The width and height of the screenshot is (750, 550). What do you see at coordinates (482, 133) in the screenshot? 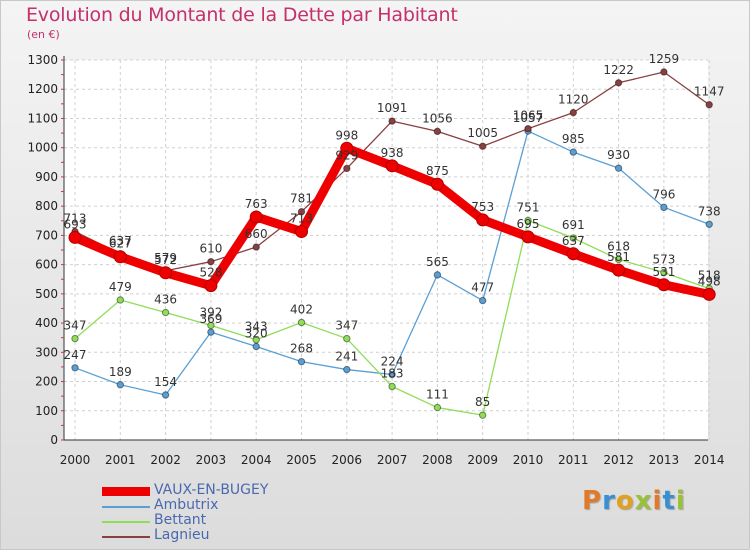
I see `data-label-lagnieu: 1005` at bounding box center [482, 133].